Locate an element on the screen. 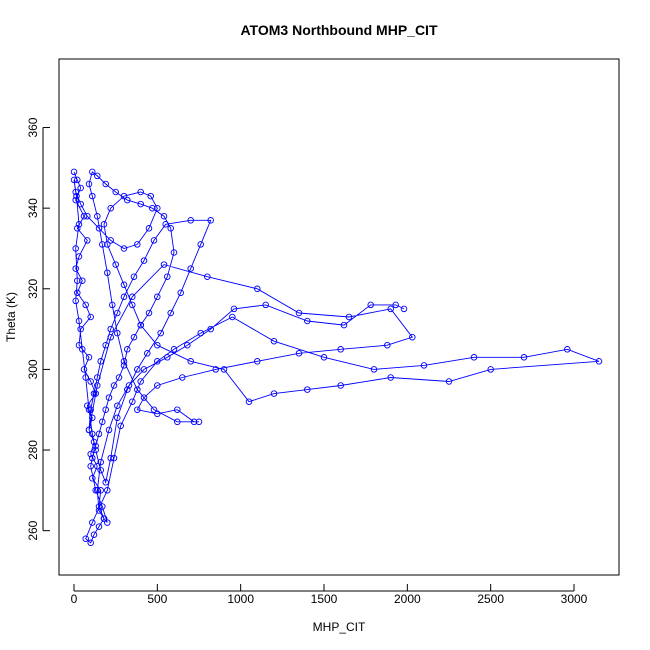 The width and height of the screenshot is (650, 650). y-tick-label: 360 is located at coordinates (33, 127).